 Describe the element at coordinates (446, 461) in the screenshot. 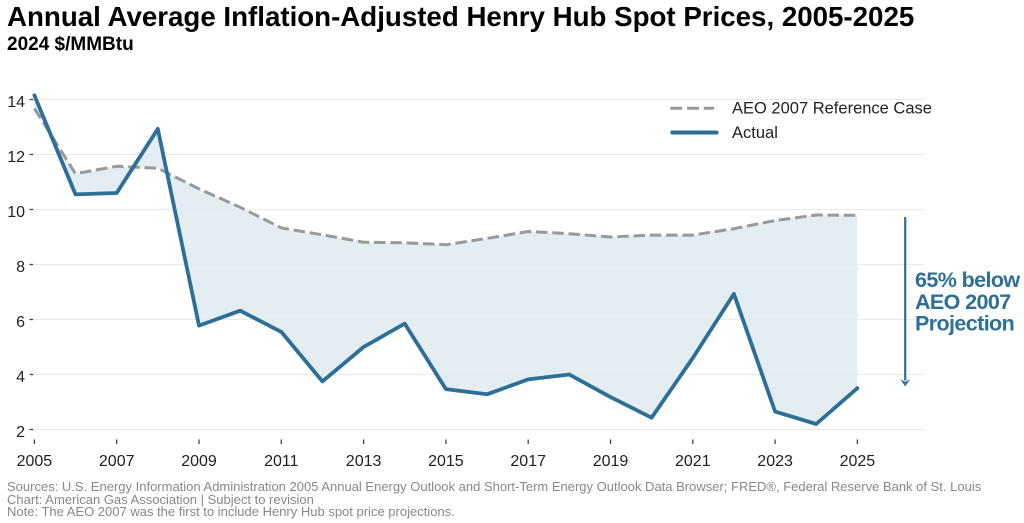

I see `svg-text: 2015` at that location.